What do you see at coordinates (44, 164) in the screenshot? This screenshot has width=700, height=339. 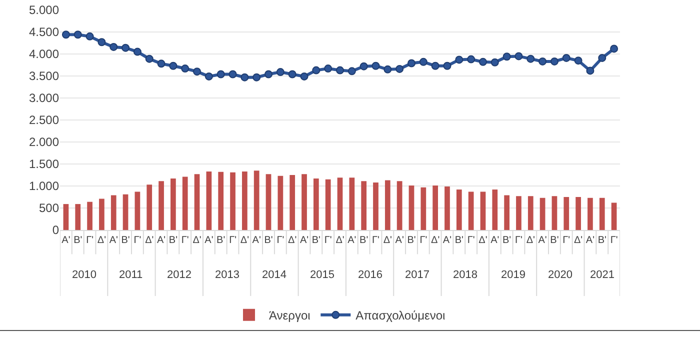 I see `y-tick-label: 1.500` at bounding box center [44, 164].